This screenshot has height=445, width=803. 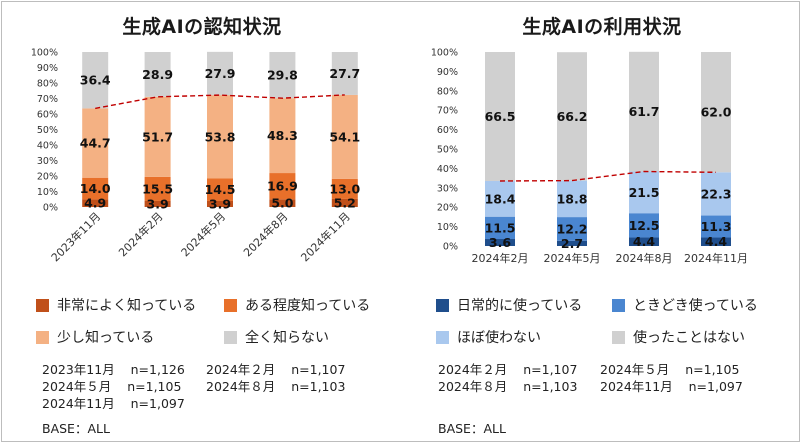 I want to click on legend-label: ほぼ使わない, so click(x=499, y=338).